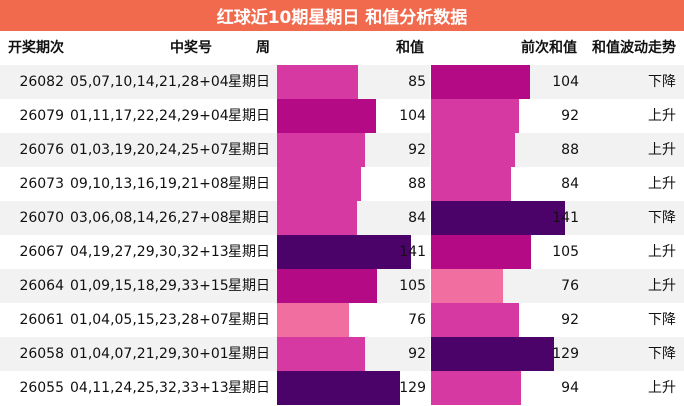  Describe the element at coordinates (41, 320) in the screenshot. I see `issue-cell: 26061` at that location.